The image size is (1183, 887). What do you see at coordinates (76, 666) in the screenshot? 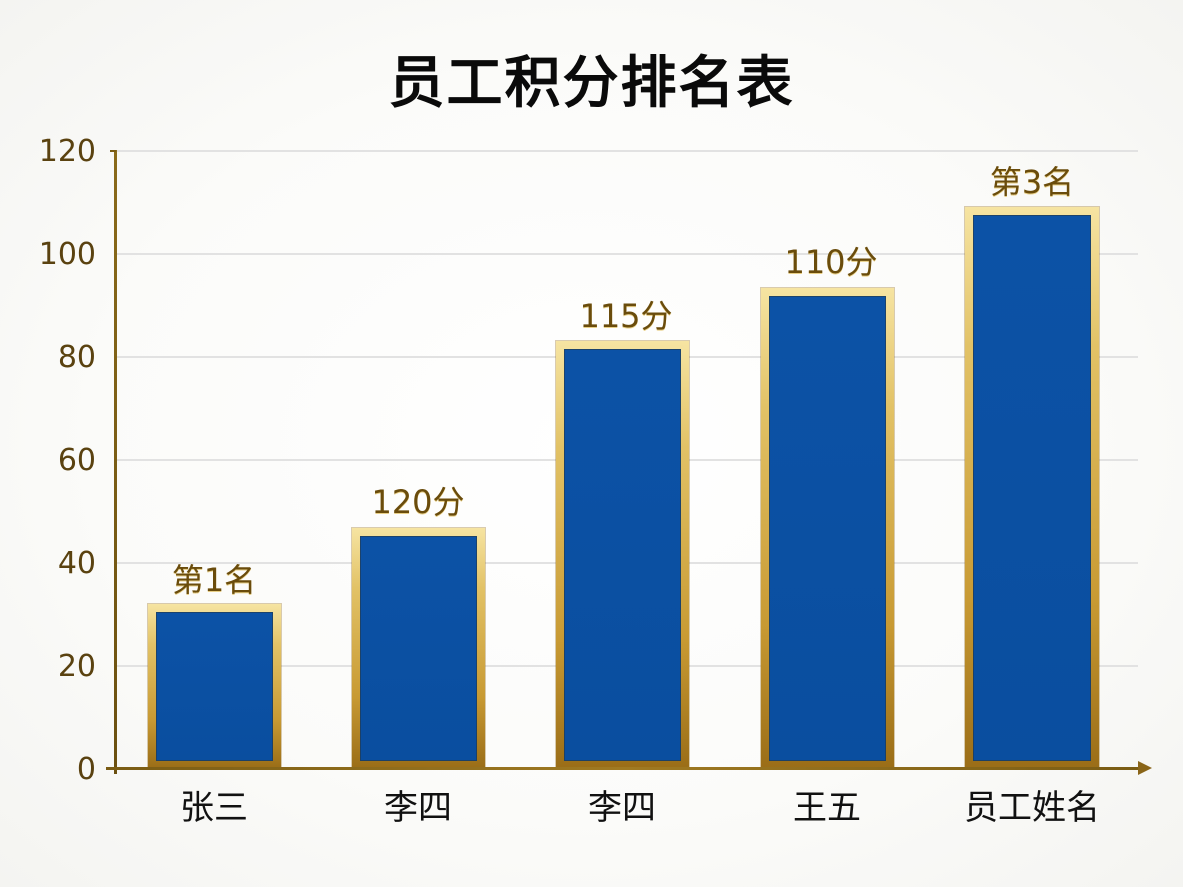
I see `y-tick-label: 20` at bounding box center [76, 666].